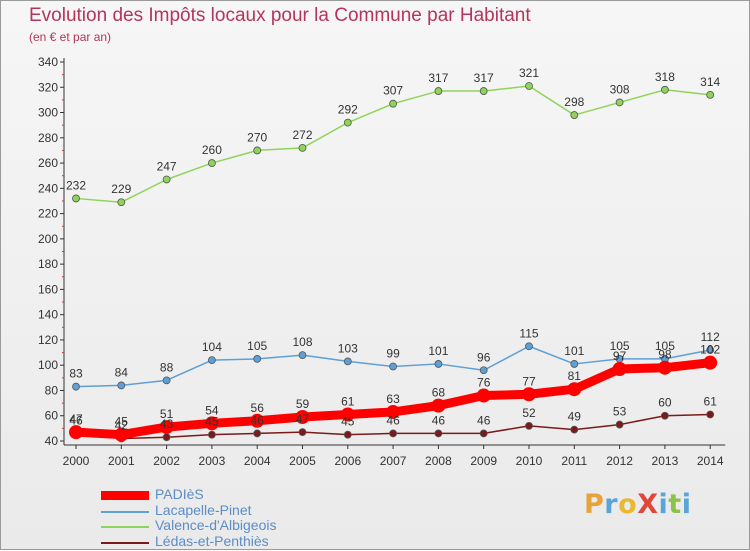  I want to click on data-label: 247, so click(167, 166).